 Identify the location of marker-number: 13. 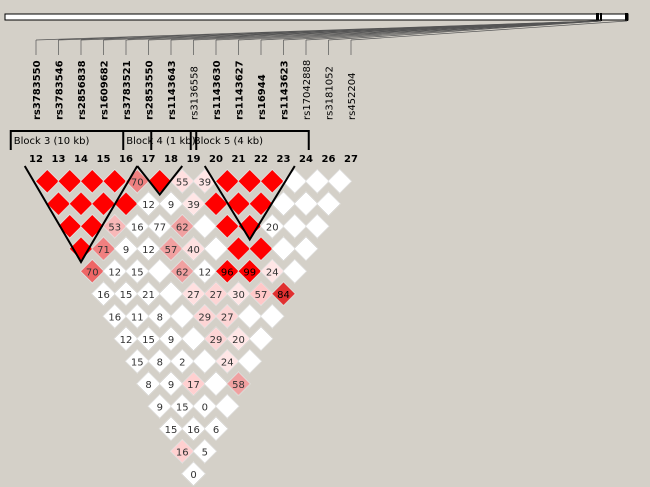
(59, 159).